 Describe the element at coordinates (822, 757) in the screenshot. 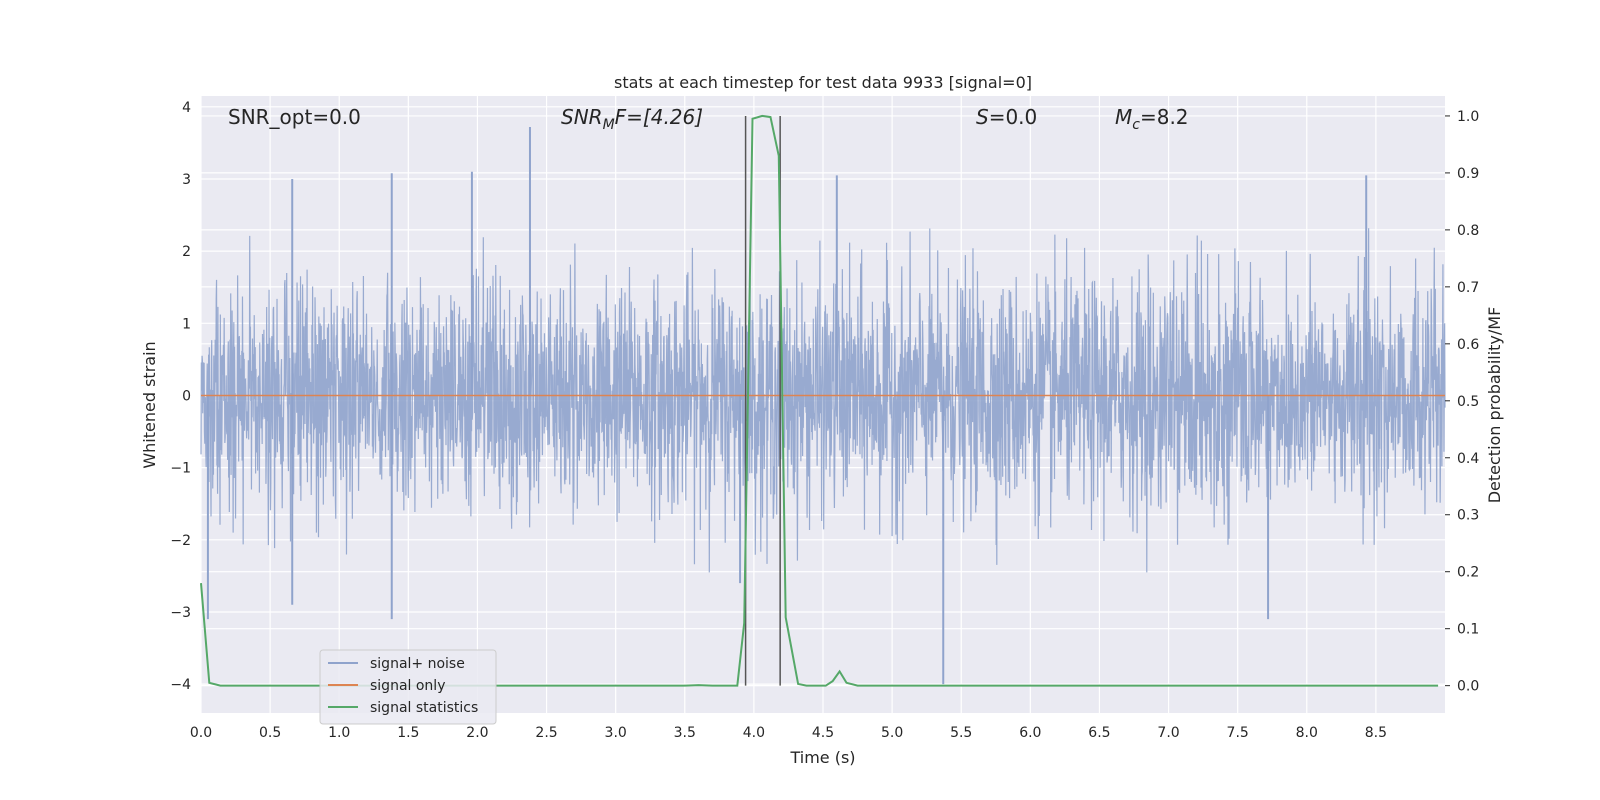

I see `x-axis-label: Time (s)` at that location.